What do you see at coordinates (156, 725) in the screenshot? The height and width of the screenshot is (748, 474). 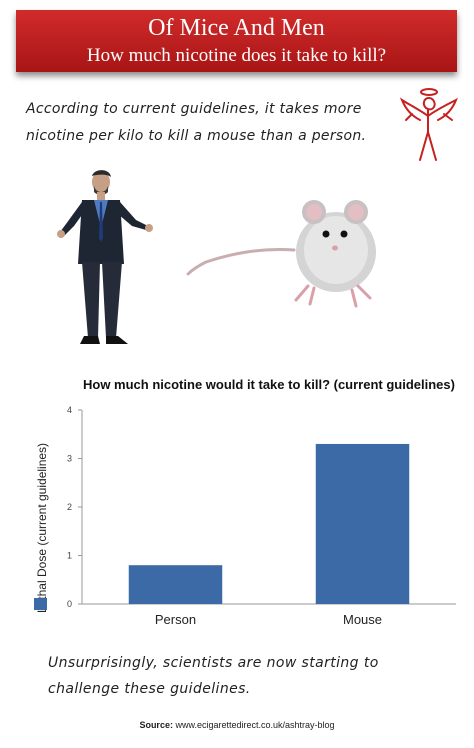 I see `source-label: Source:` at bounding box center [156, 725].